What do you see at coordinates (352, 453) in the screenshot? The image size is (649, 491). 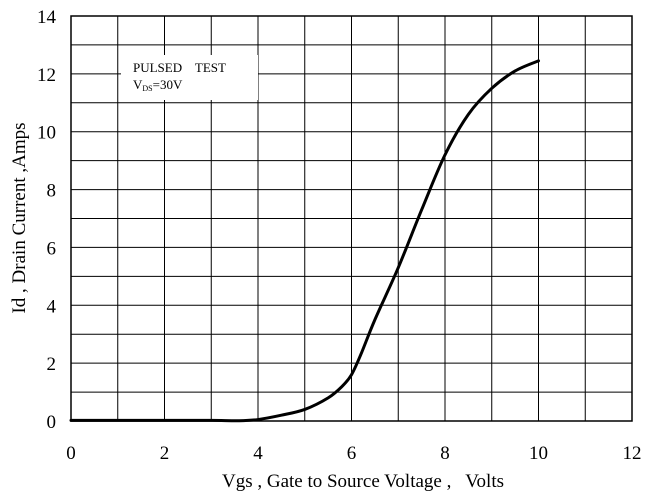 I see `x-tick-label: 6` at bounding box center [352, 453].